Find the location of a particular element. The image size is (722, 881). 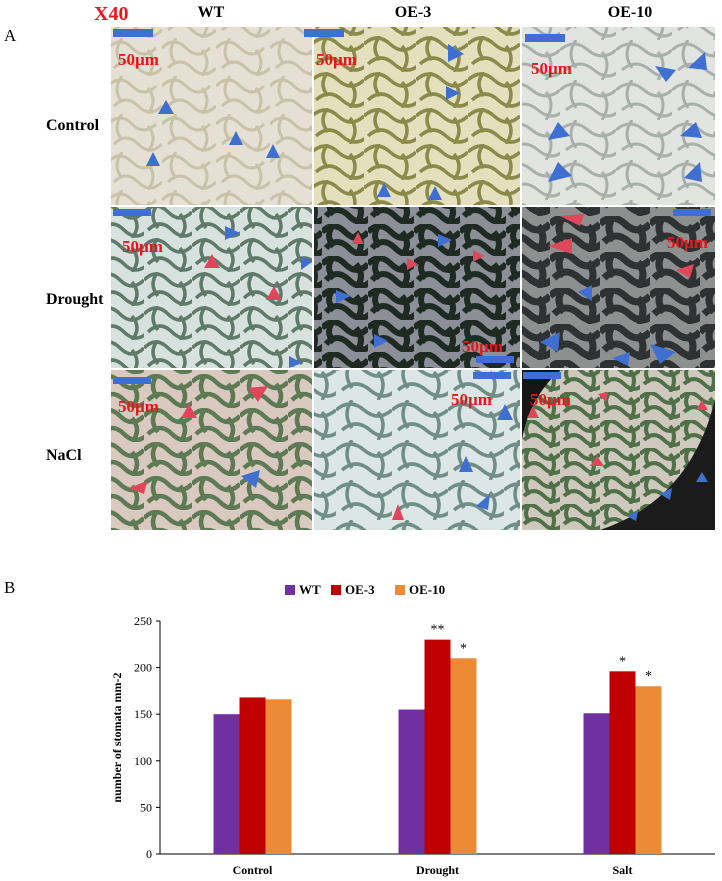

y-tick-label: 100 is located at coordinates (143, 761).